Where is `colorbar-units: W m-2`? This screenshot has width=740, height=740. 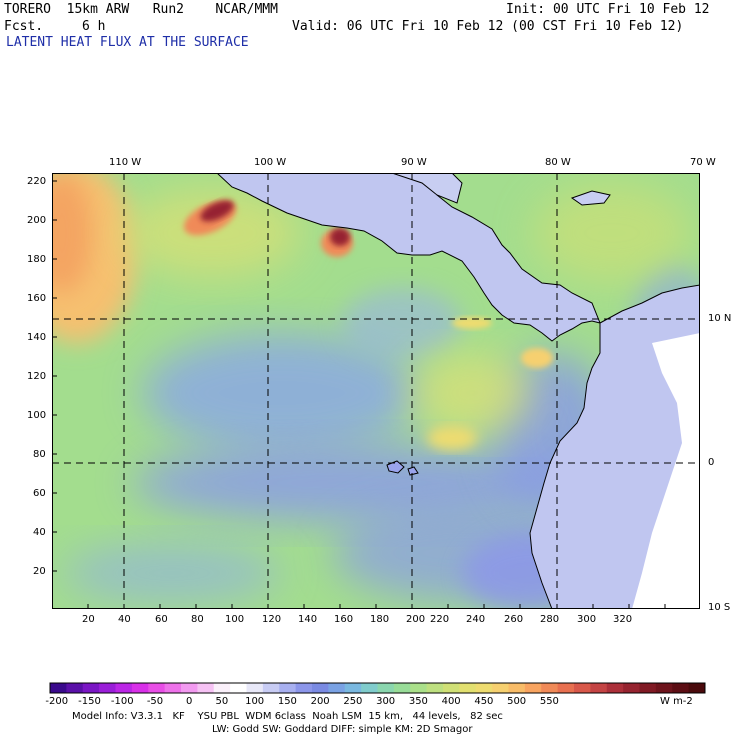
colorbar-units: W m-2 is located at coordinates (676, 701).